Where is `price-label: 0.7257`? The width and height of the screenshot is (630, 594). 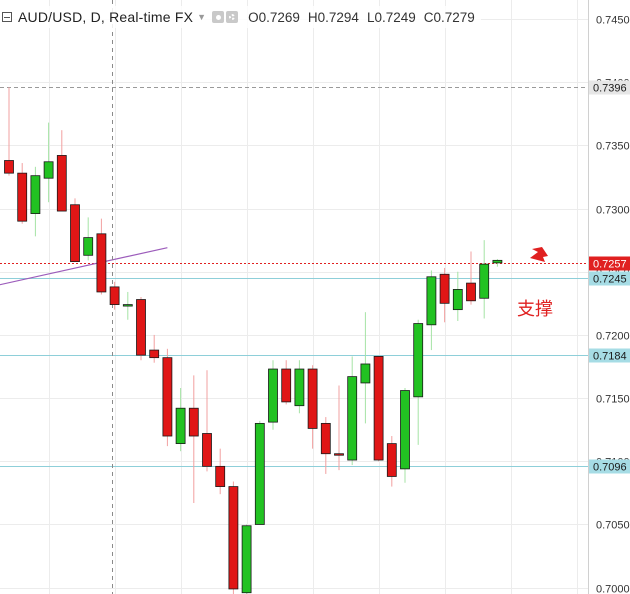 price-label: 0.7257 is located at coordinates (610, 265).